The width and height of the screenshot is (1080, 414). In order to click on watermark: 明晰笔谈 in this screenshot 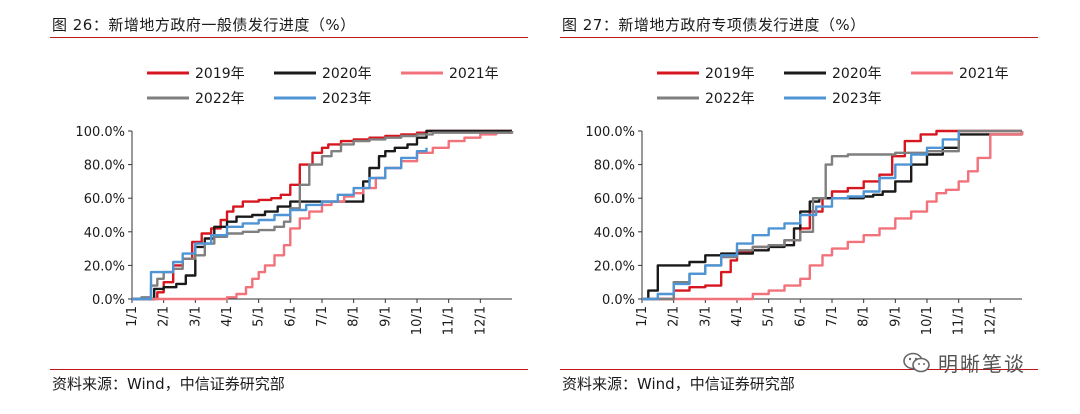, I will do `click(964, 362)`.